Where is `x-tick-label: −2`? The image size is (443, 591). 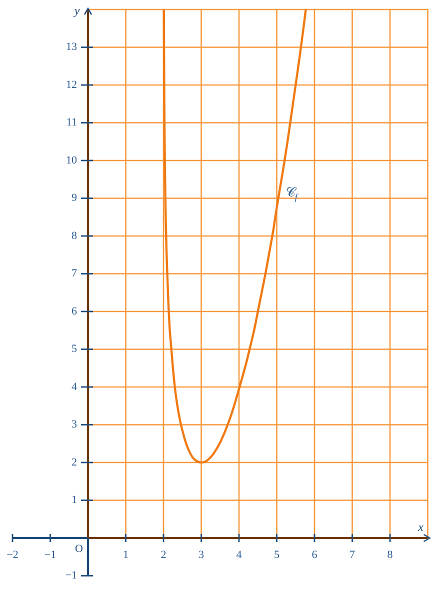
x-tick-label: −2 is located at coordinates (12, 554).